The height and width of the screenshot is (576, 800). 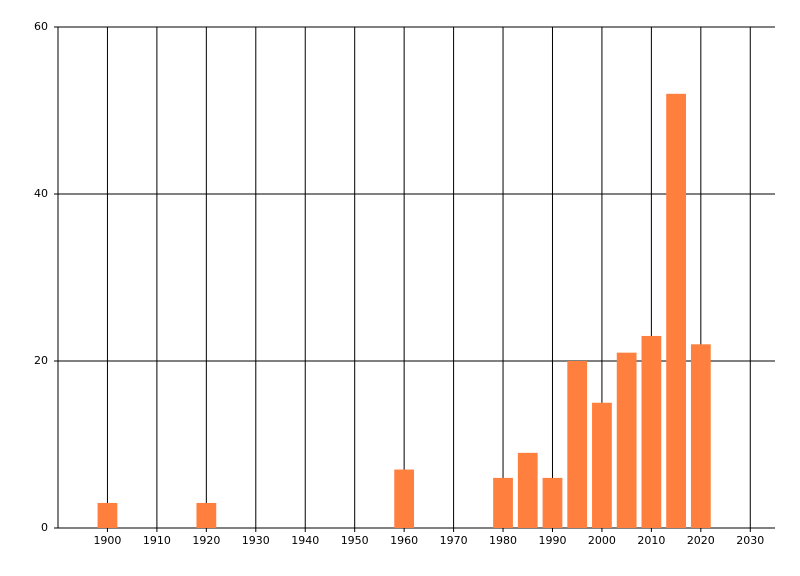 I want to click on x-tick-label: 1970, so click(x=454, y=540).